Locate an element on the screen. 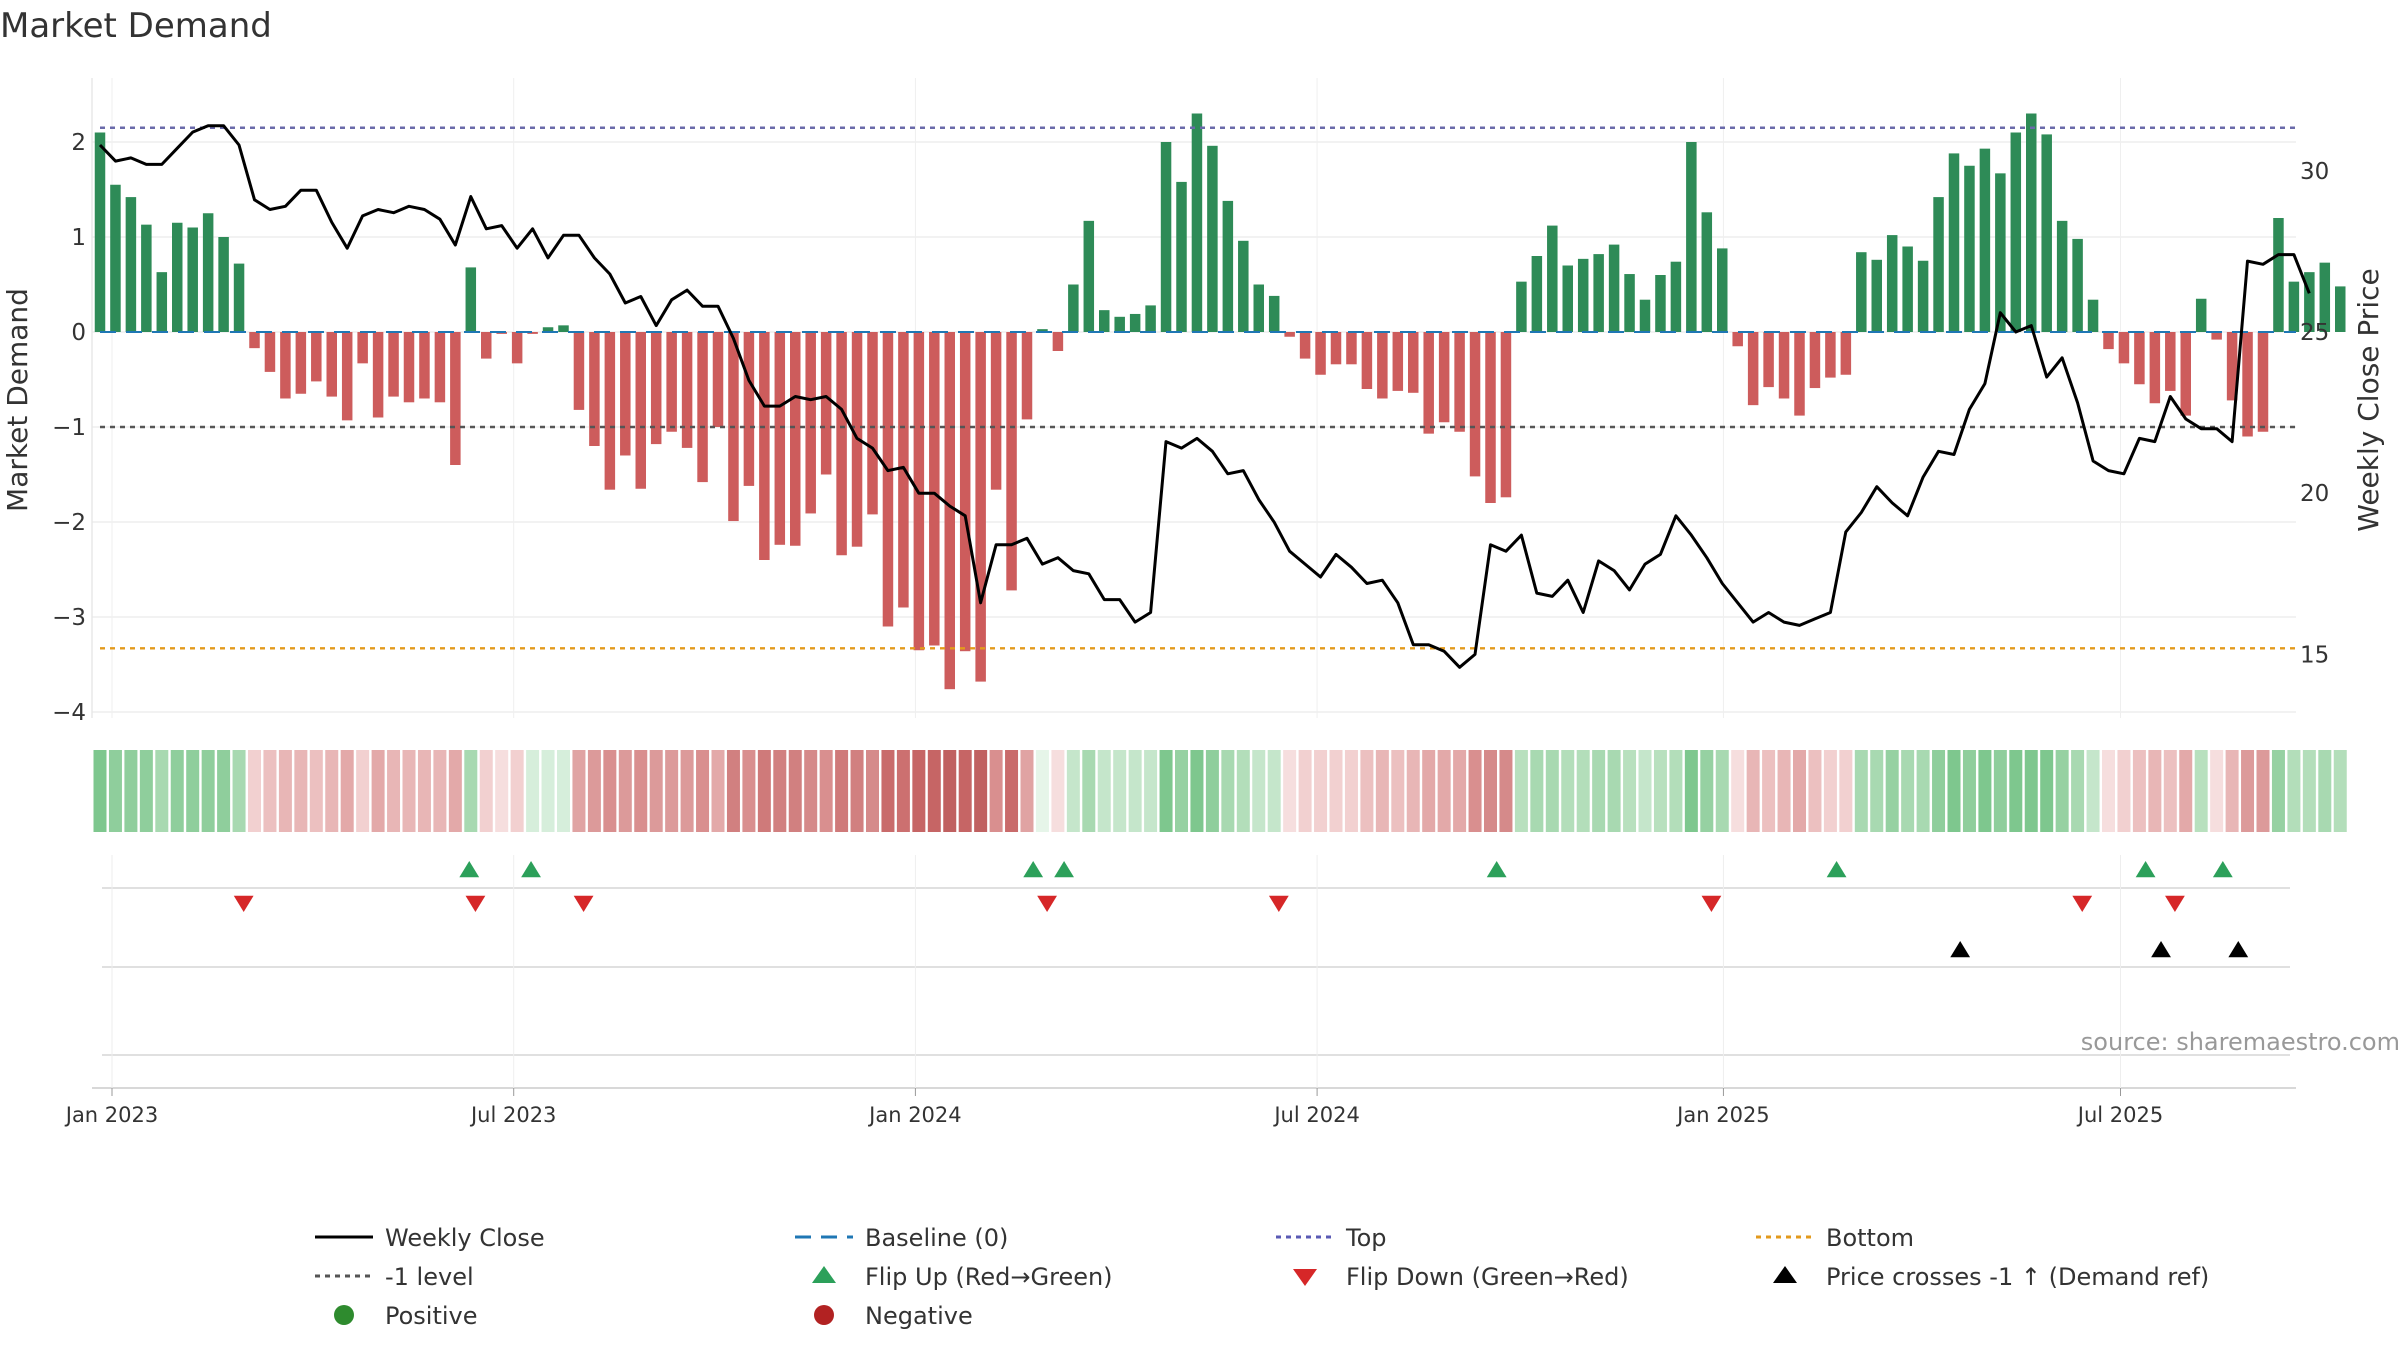 The width and height of the screenshot is (2400, 1350). legend-label: Positive is located at coordinates (431, 1316).